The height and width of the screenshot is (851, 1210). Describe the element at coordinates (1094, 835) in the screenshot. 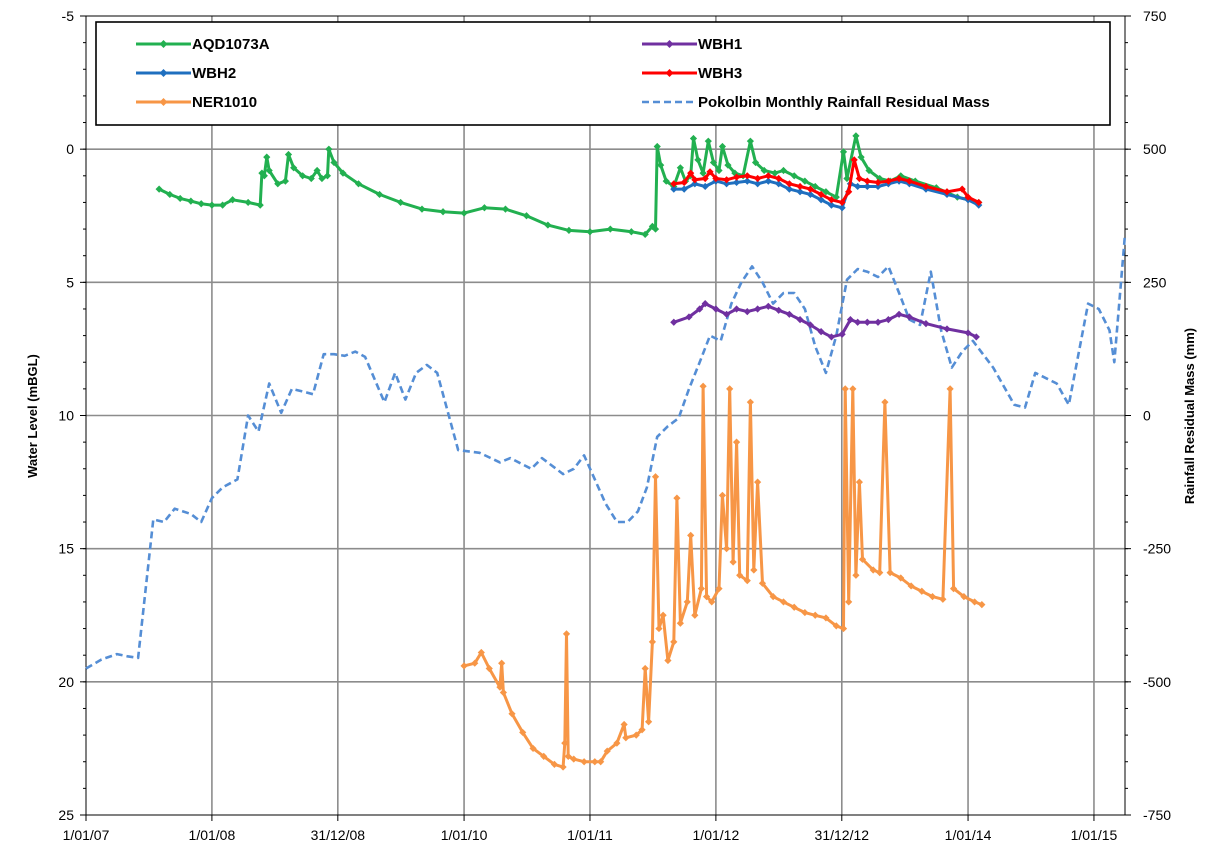

I see `x-tick-label: 1/01/15` at that location.